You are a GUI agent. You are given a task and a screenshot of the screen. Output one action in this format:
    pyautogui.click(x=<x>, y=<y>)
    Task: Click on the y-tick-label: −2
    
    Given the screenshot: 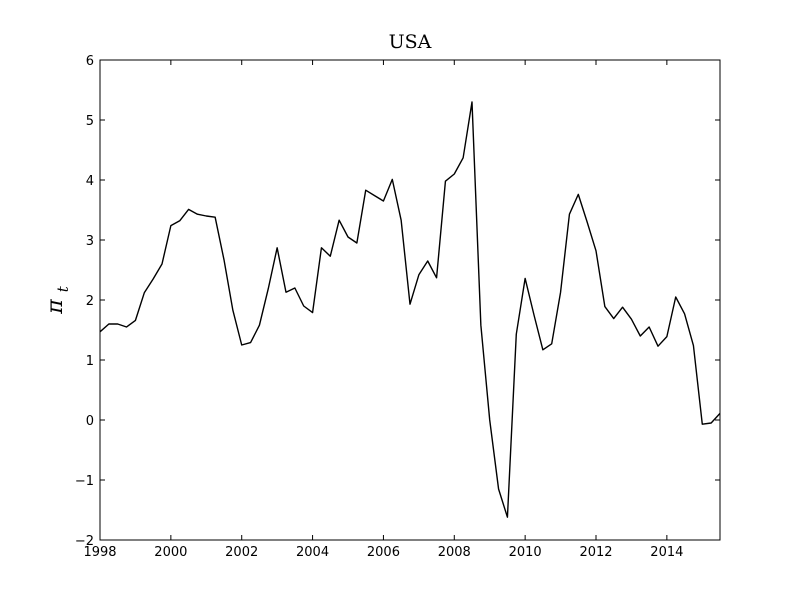 What is the action you would take?
    pyautogui.click(x=84, y=541)
    